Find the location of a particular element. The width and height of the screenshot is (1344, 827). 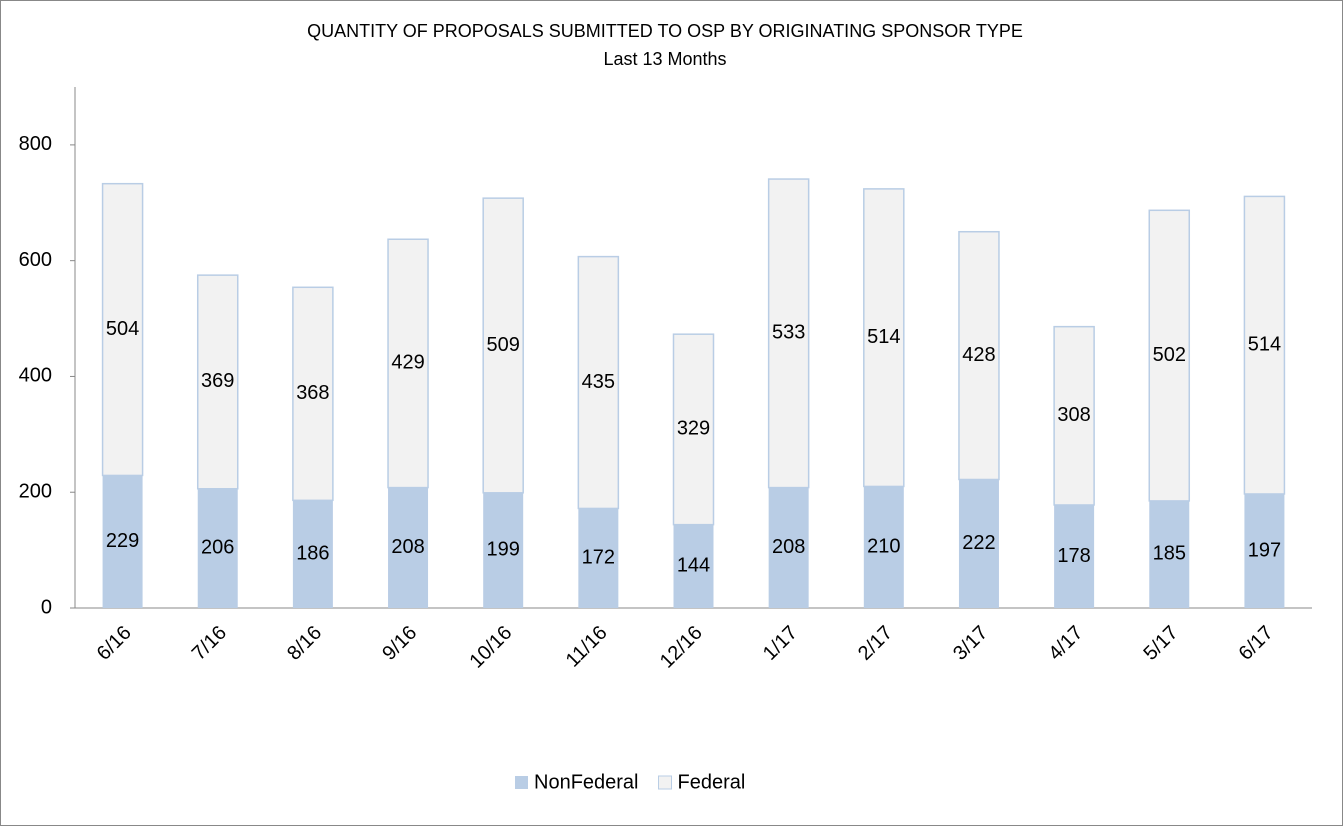

data-label: 144 is located at coordinates (693, 566).